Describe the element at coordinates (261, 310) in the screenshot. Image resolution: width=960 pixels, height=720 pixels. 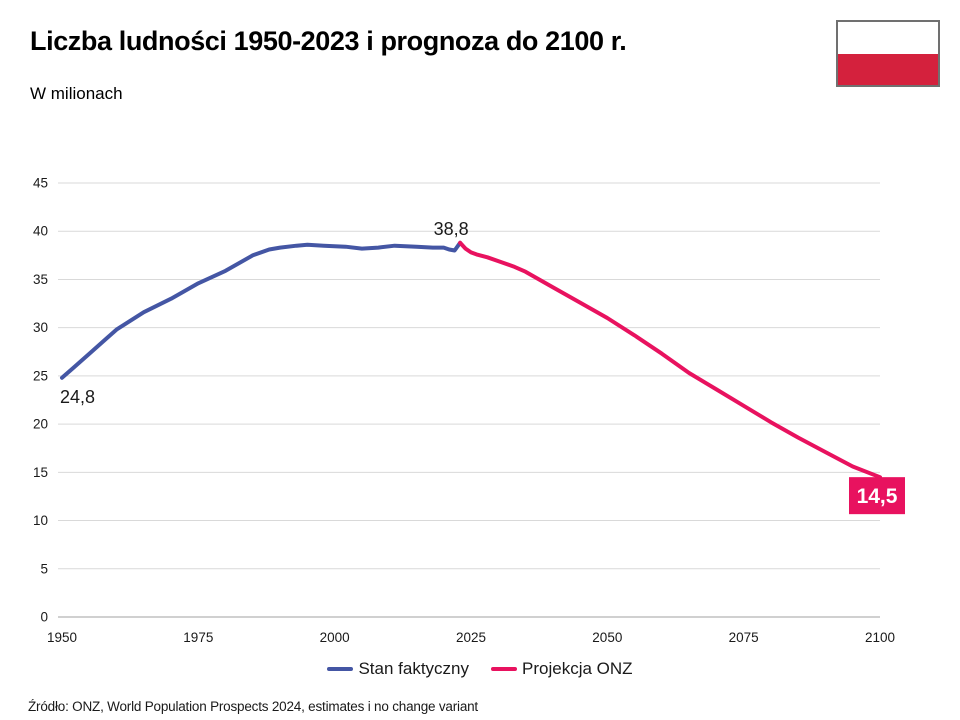
I see `series-line-actual` at that location.